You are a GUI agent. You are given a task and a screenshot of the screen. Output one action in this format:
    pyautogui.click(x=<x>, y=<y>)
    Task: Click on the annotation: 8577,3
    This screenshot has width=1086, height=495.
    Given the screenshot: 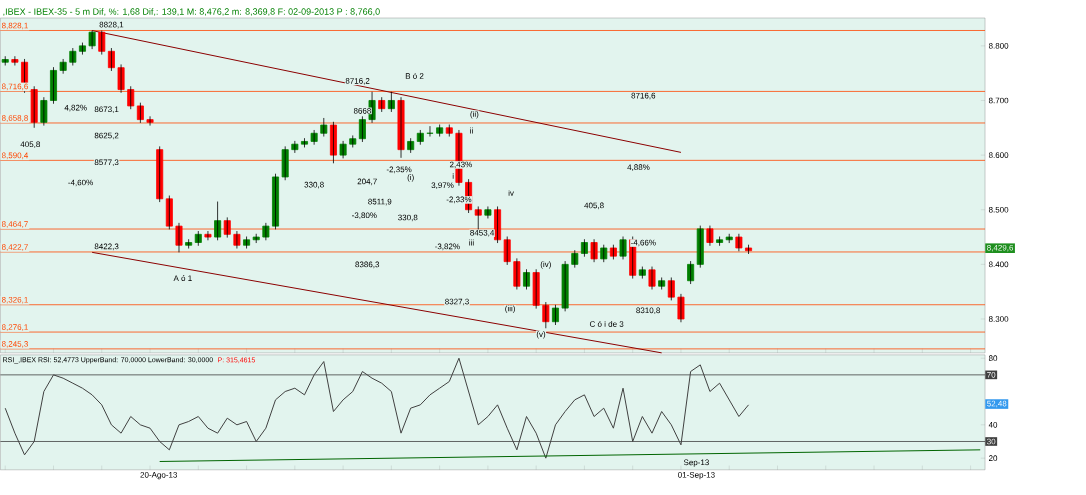 What is the action you would take?
    pyautogui.click(x=106, y=163)
    